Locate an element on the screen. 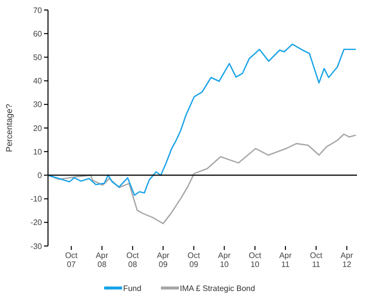 This screenshot has height=300, width=365. y-tick-label: 0 is located at coordinates (40, 175).